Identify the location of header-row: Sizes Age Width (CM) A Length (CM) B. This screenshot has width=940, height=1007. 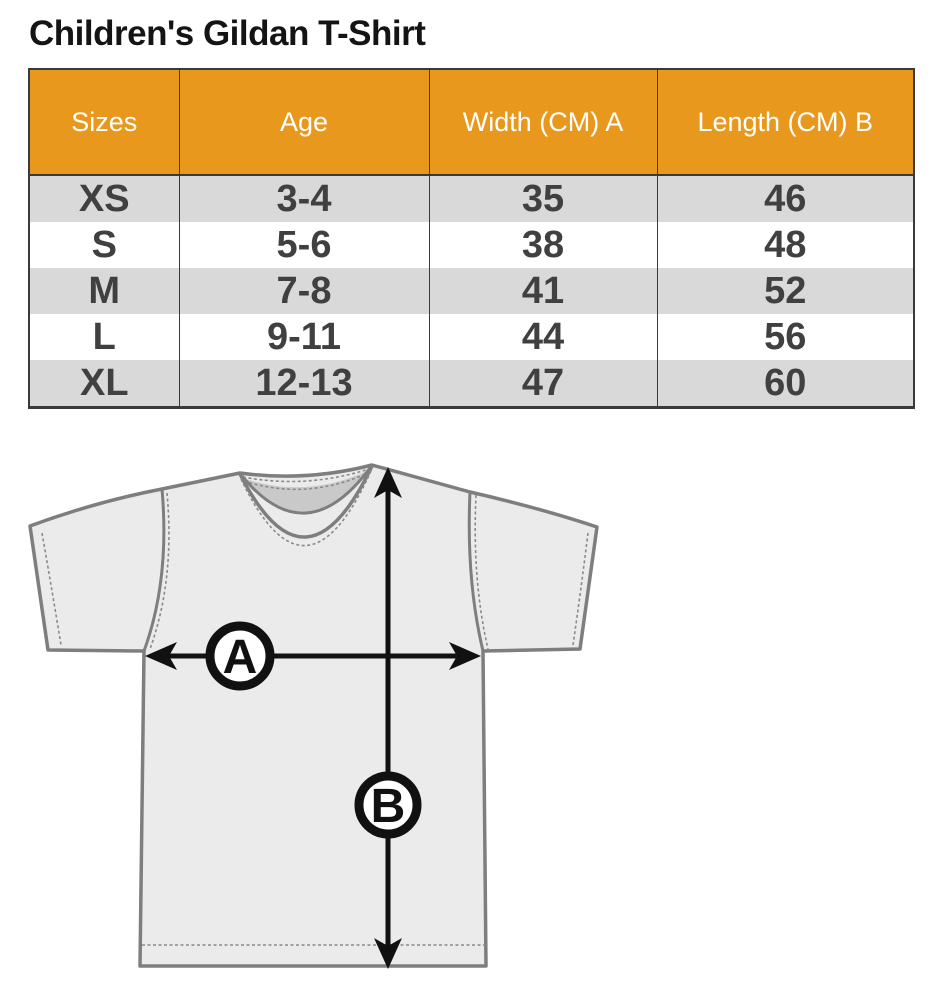
(471, 122).